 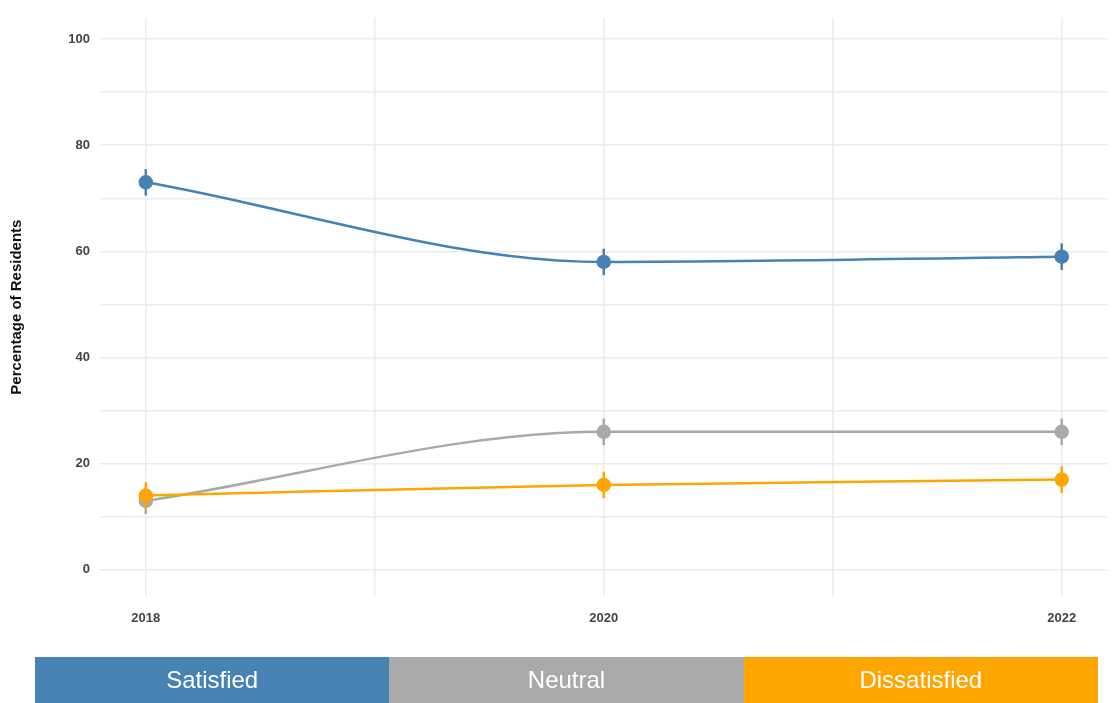 I want to click on x-tick-label: 2022, so click(x=1062, y=617).